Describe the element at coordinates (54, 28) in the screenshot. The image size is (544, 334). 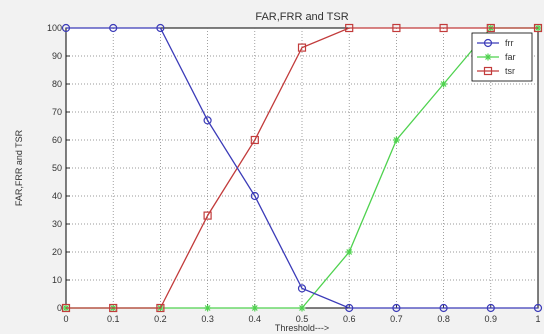
I see `y-tick-label: 100` at that location.